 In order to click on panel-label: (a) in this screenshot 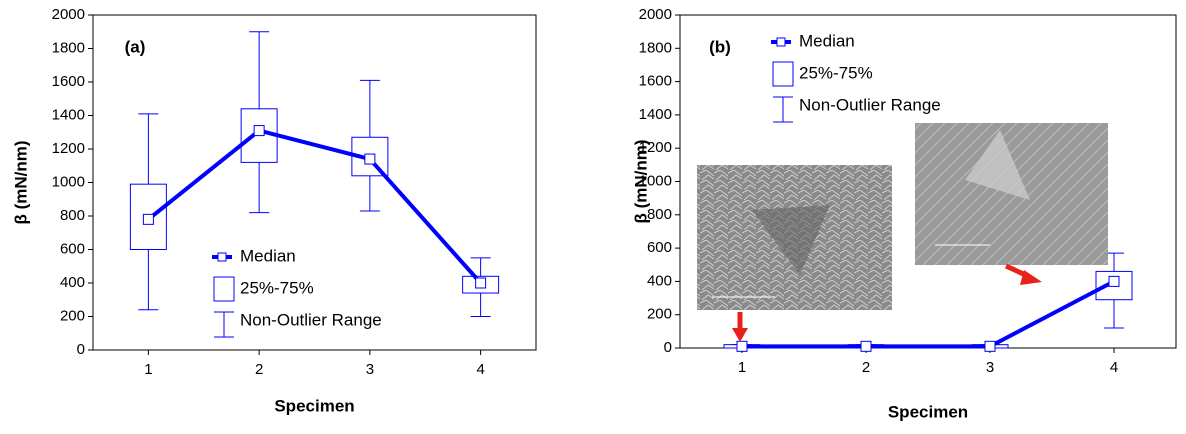, I will do `click(135, 46)`.